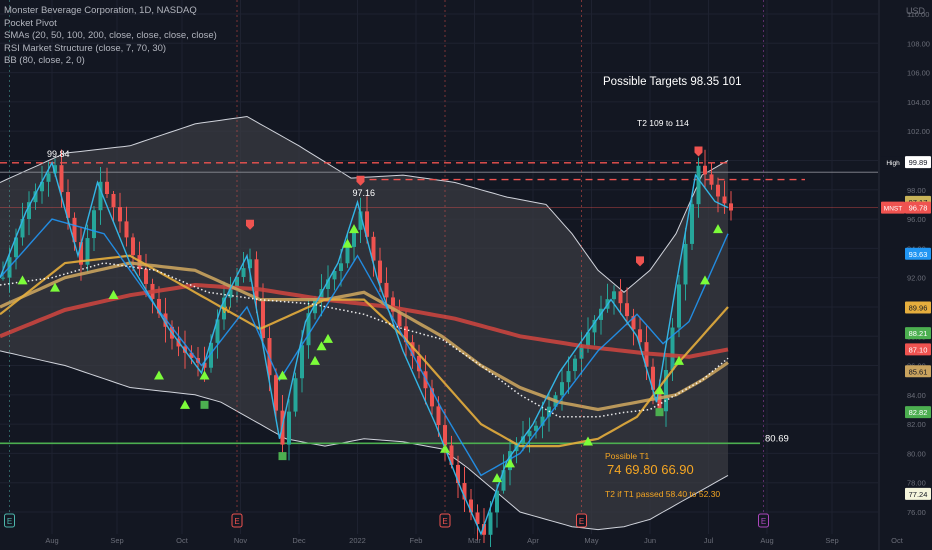  I want to click on price-tick-label: 108.00, so click(918, 43).